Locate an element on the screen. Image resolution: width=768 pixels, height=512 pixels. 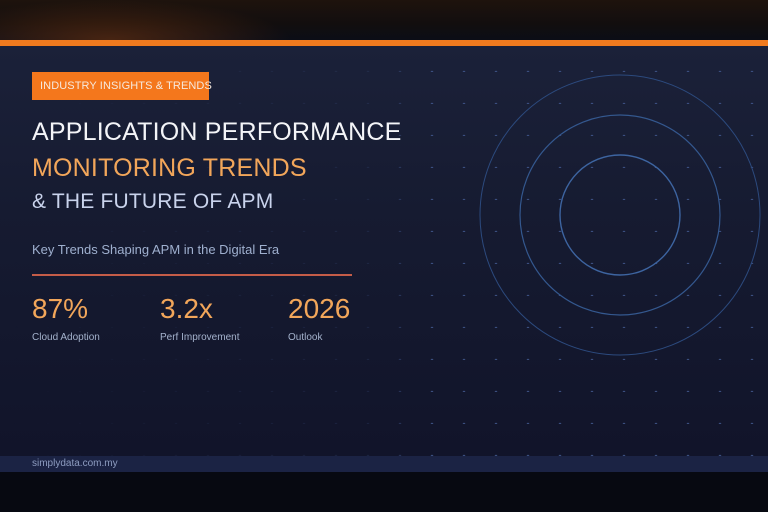
stat-label: Outlook is located at coordinates (305, 337).